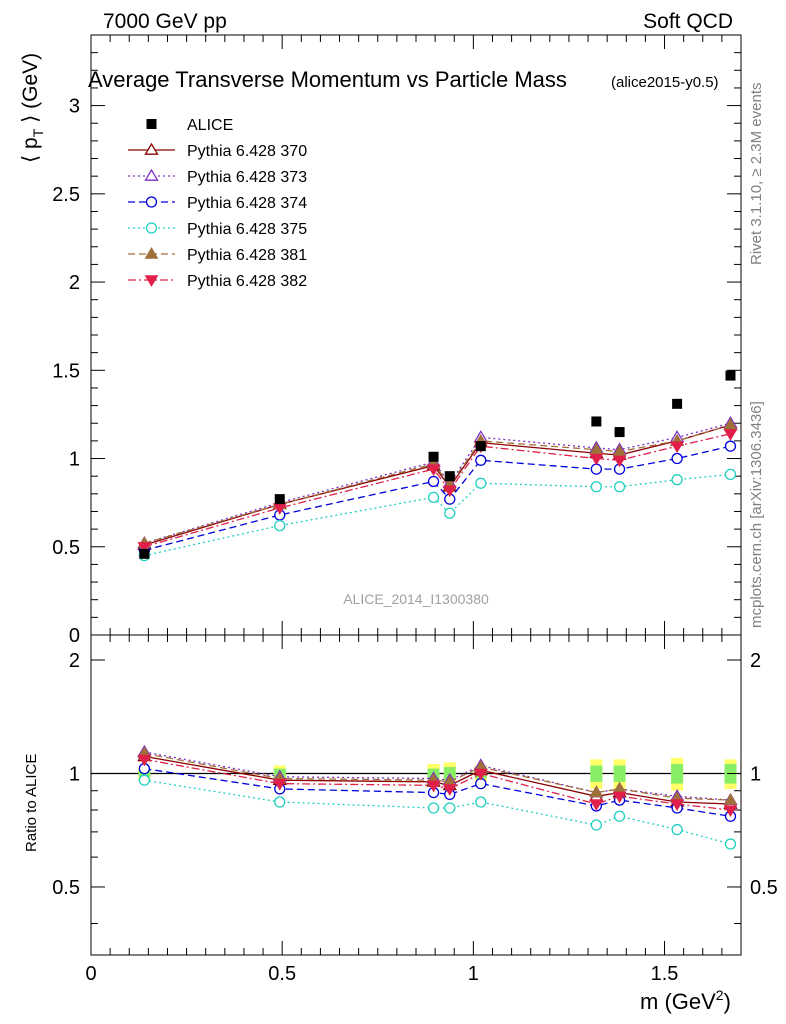 Image resolution: width=786 pixels, height=1024 pixels. I want to click on y-axis-label-main: ⟨ pT ⟩ (GeV), so click(32, 108).